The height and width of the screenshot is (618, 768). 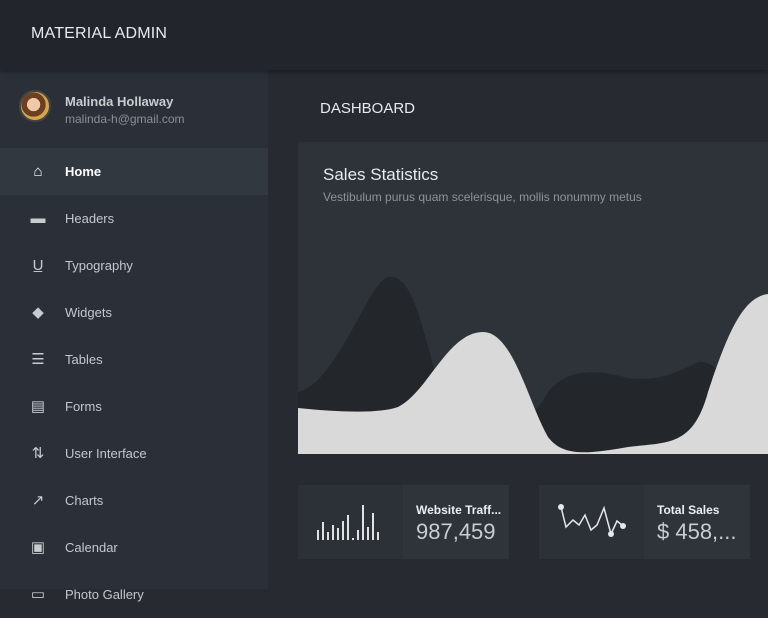 What do you see at coordinates (38, 547) in the screenshot?
I see `calendar-icon: ▣` at bounding box center [38, 547].